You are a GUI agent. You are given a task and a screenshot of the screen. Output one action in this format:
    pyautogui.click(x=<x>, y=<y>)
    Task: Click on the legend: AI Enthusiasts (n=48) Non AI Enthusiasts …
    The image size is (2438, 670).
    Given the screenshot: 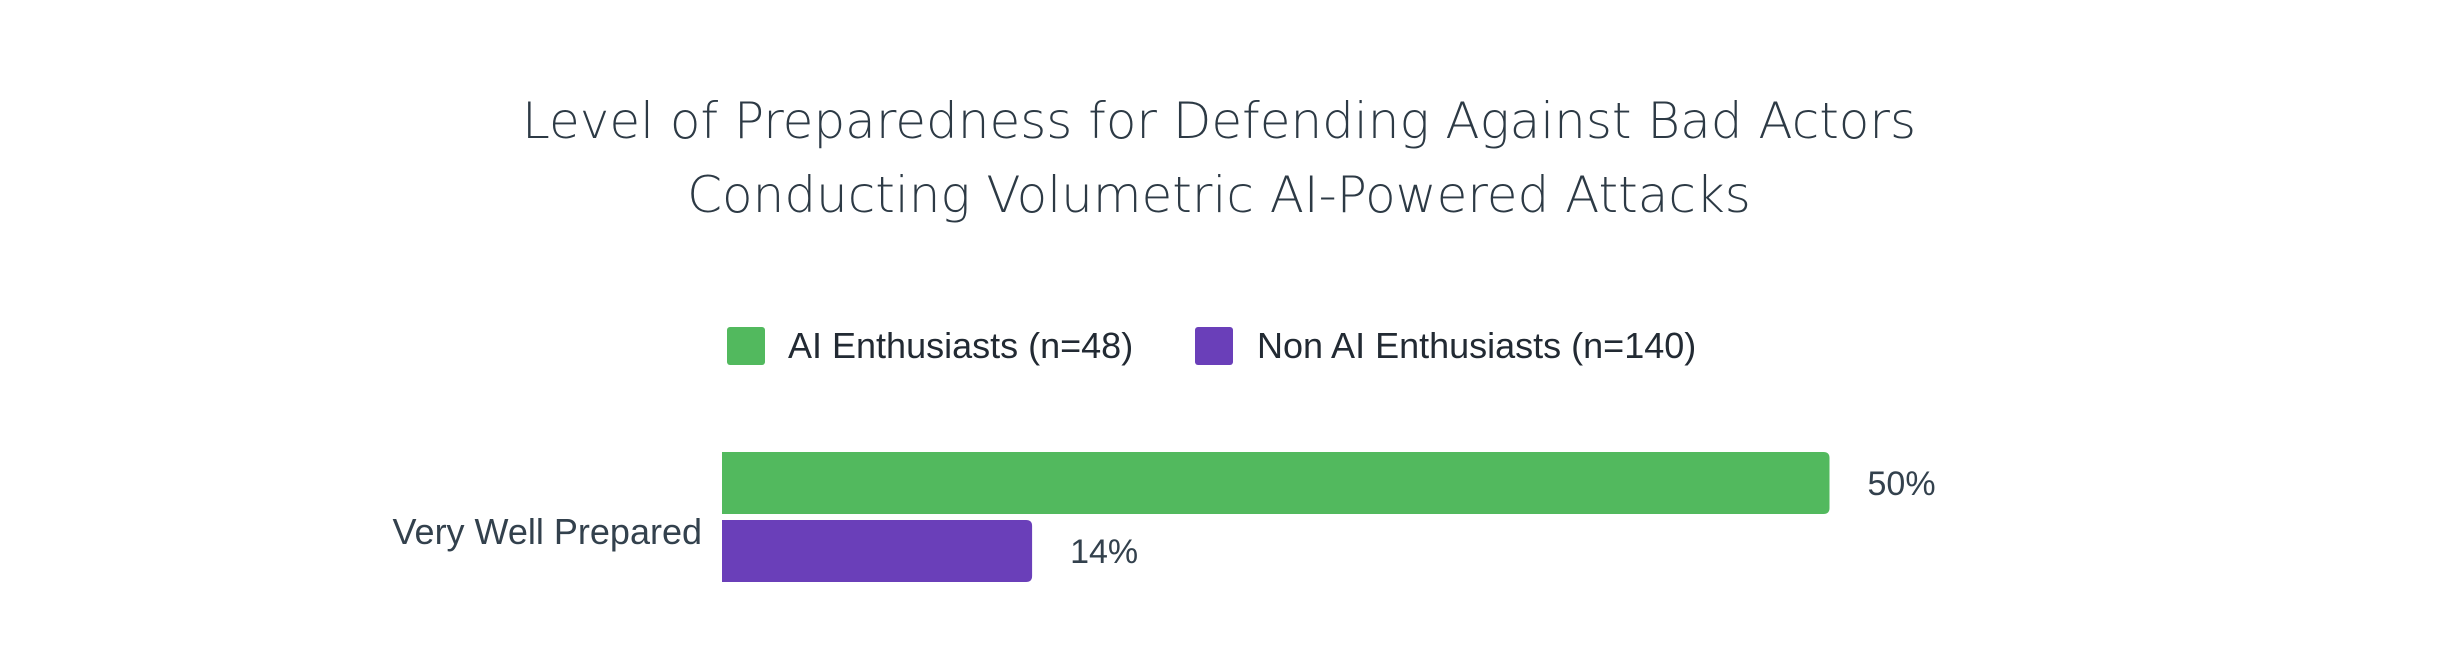 What is the action you would take?
    pyautogui.click(x=1211, y=345)
    